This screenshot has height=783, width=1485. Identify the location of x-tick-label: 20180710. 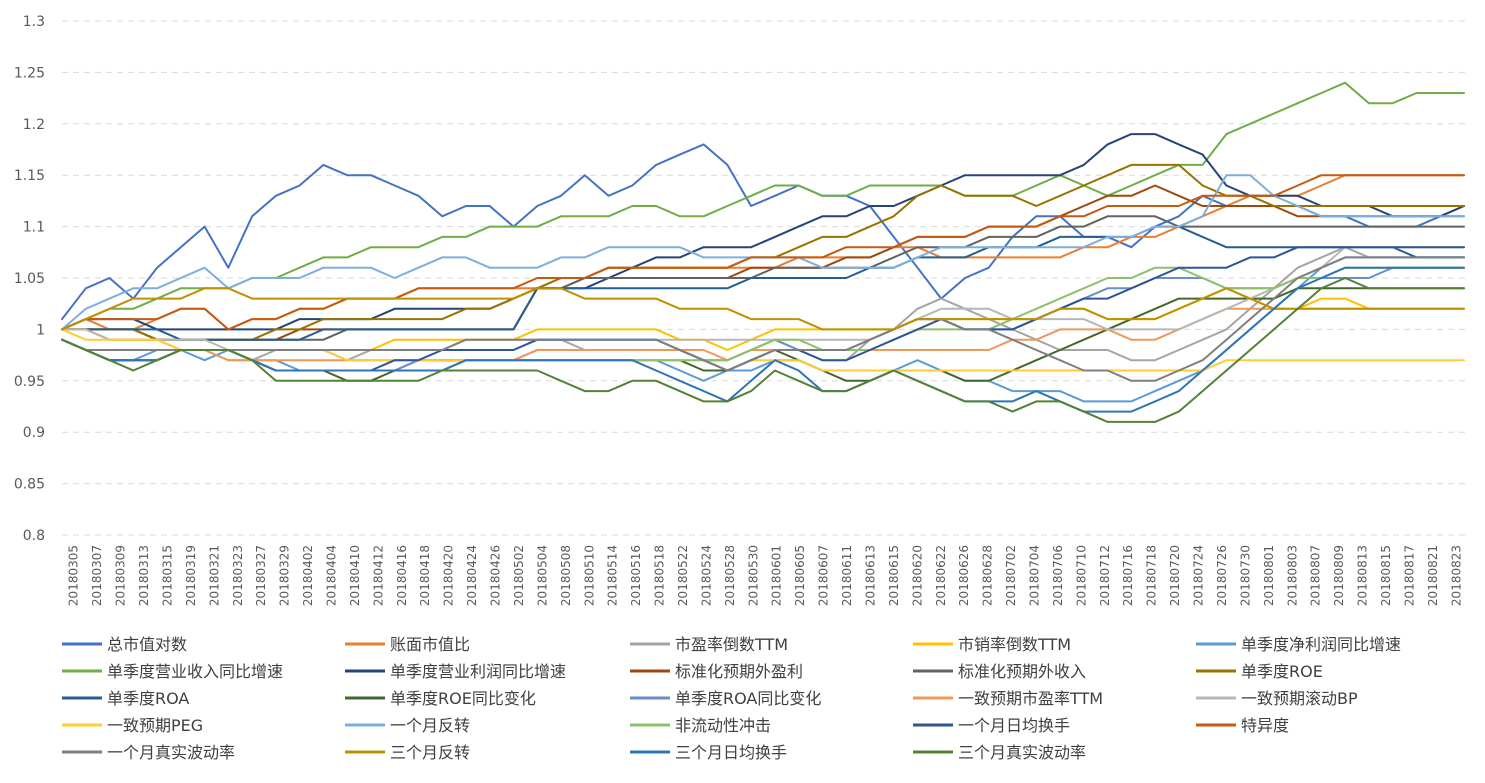
(1081, 575).